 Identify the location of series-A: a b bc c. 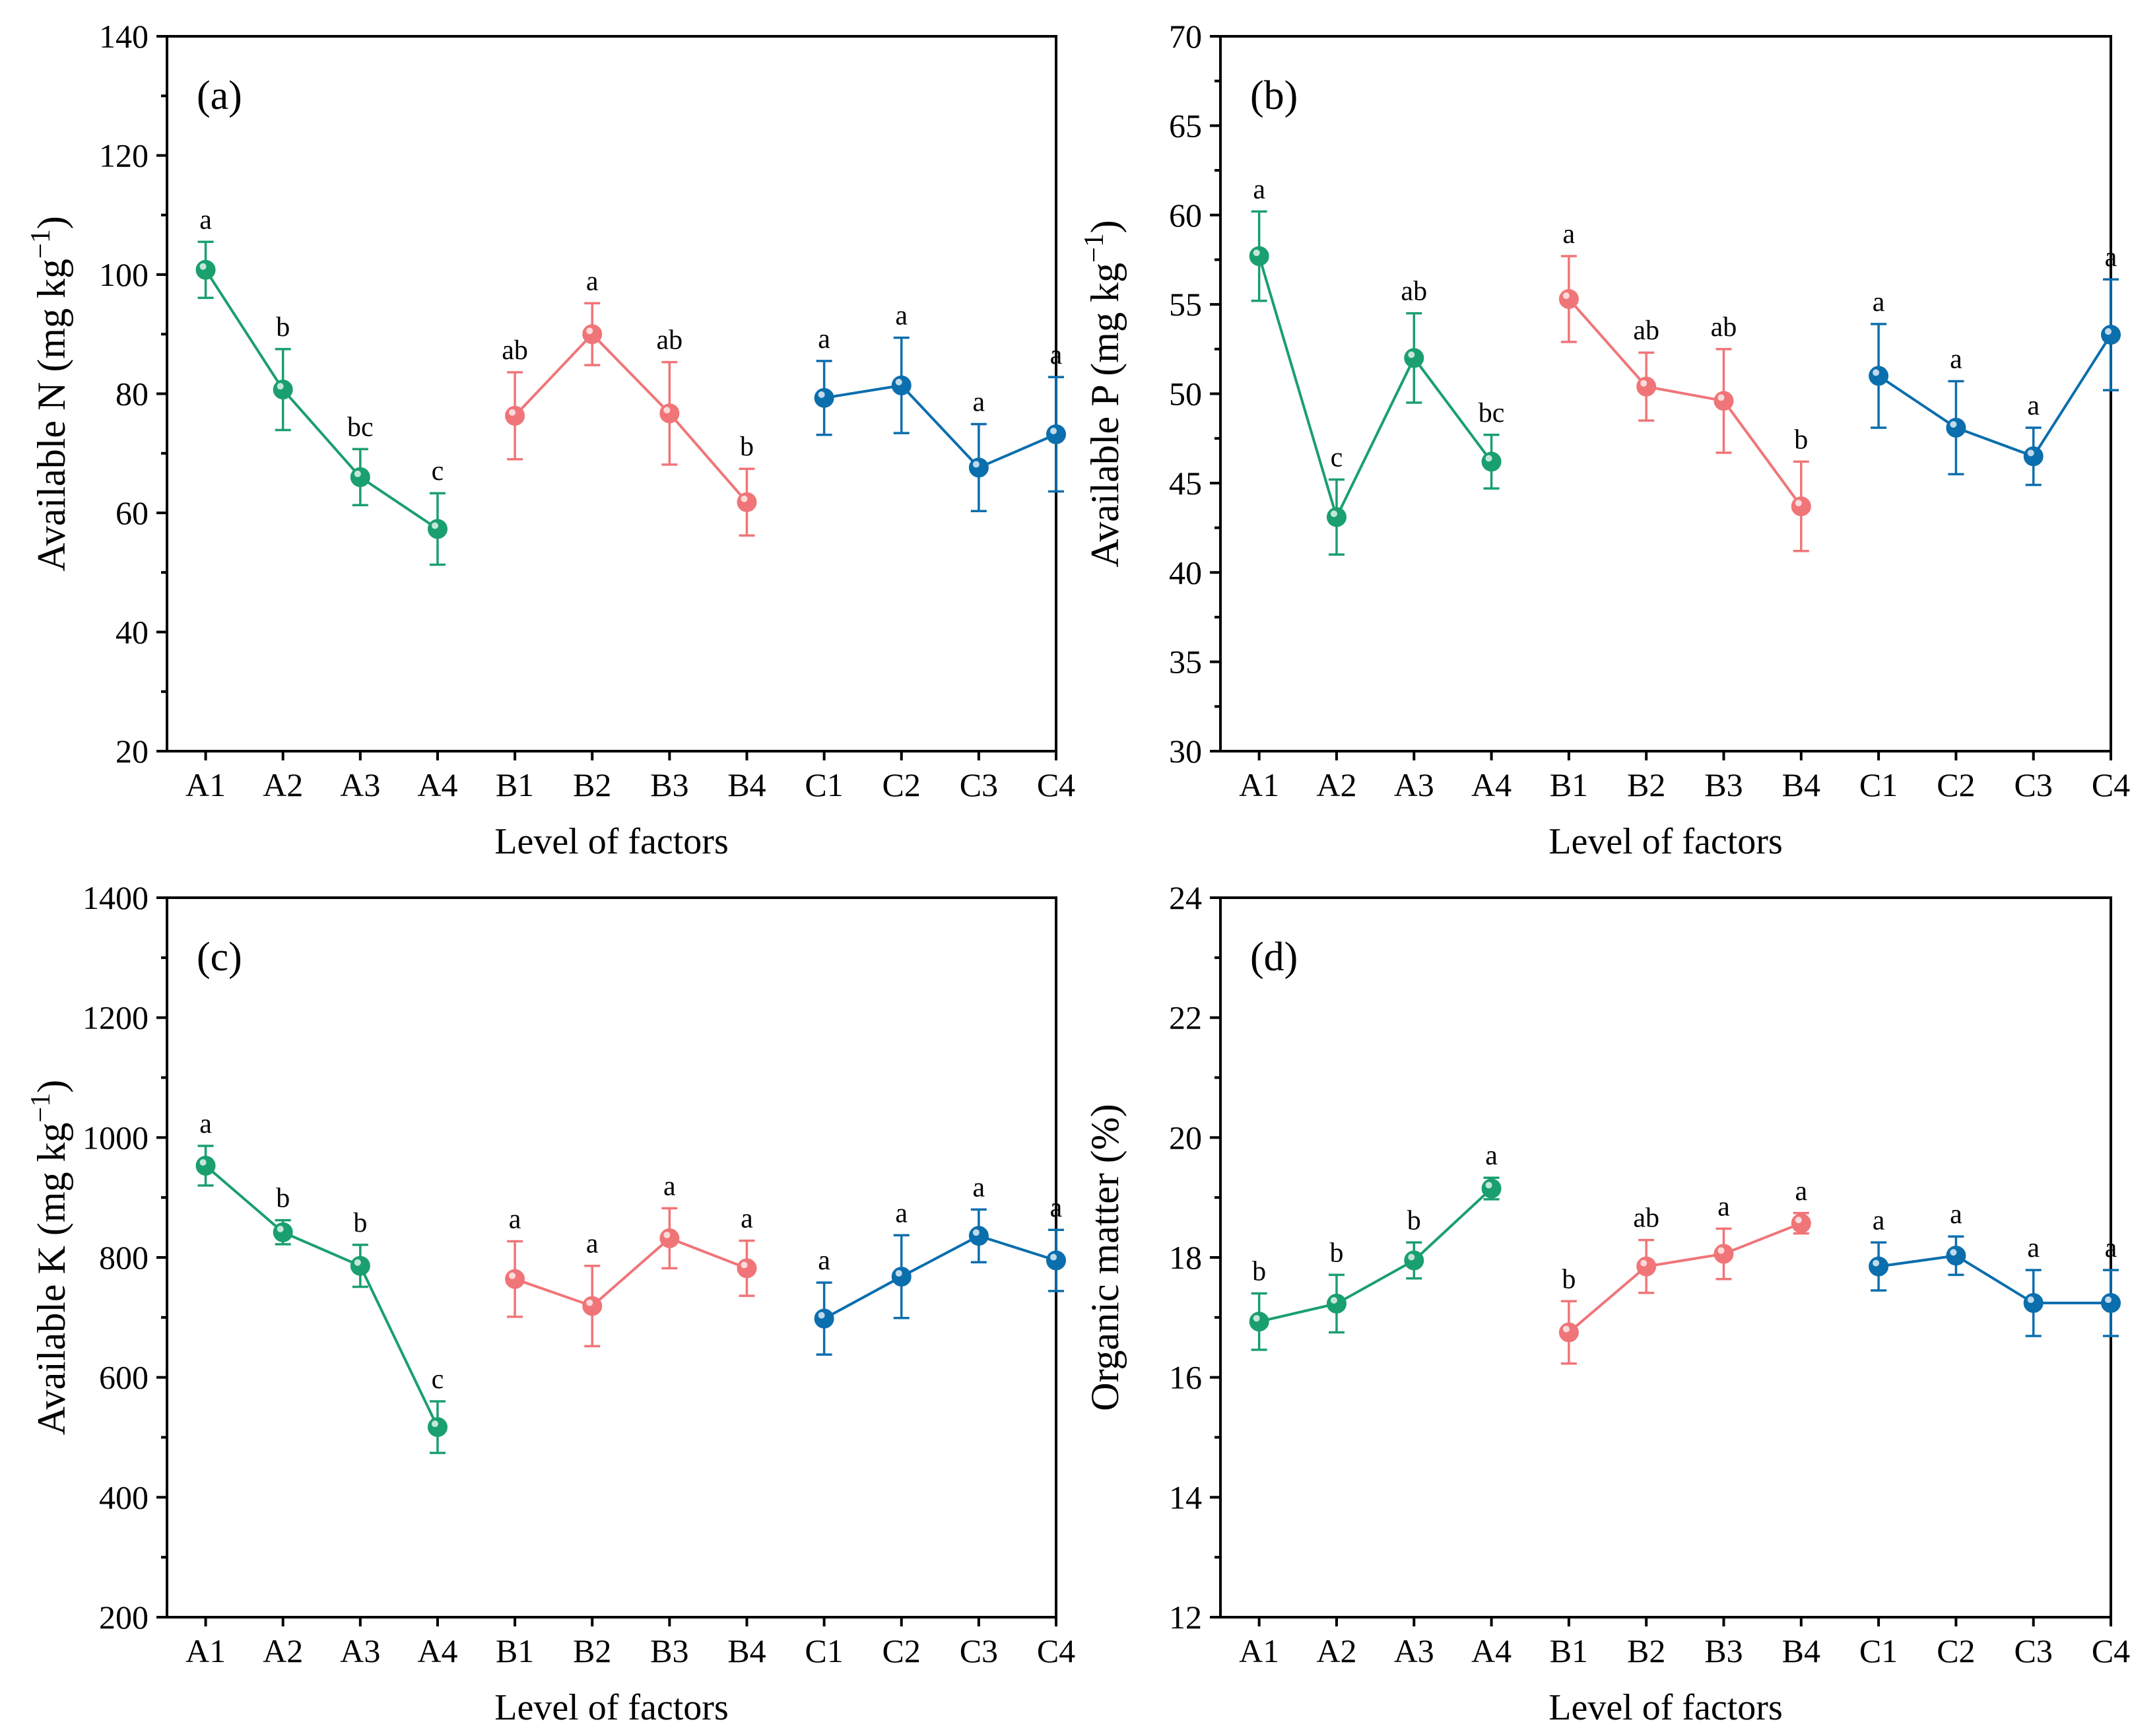
(321, 386).